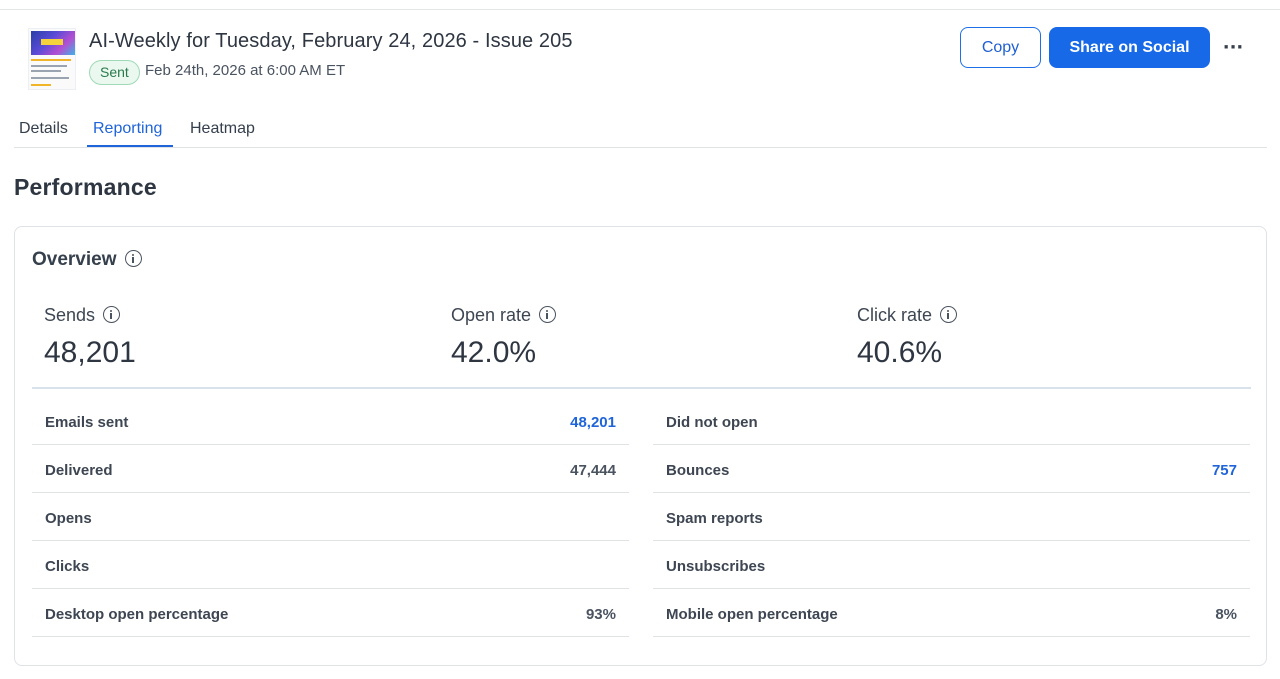 The width and height of the screenshot is (1280, 679). Describe the element at coordinates (330, 469) in the screenshot. I see `metric-row-delivered: Delivered 47,444` at that location.